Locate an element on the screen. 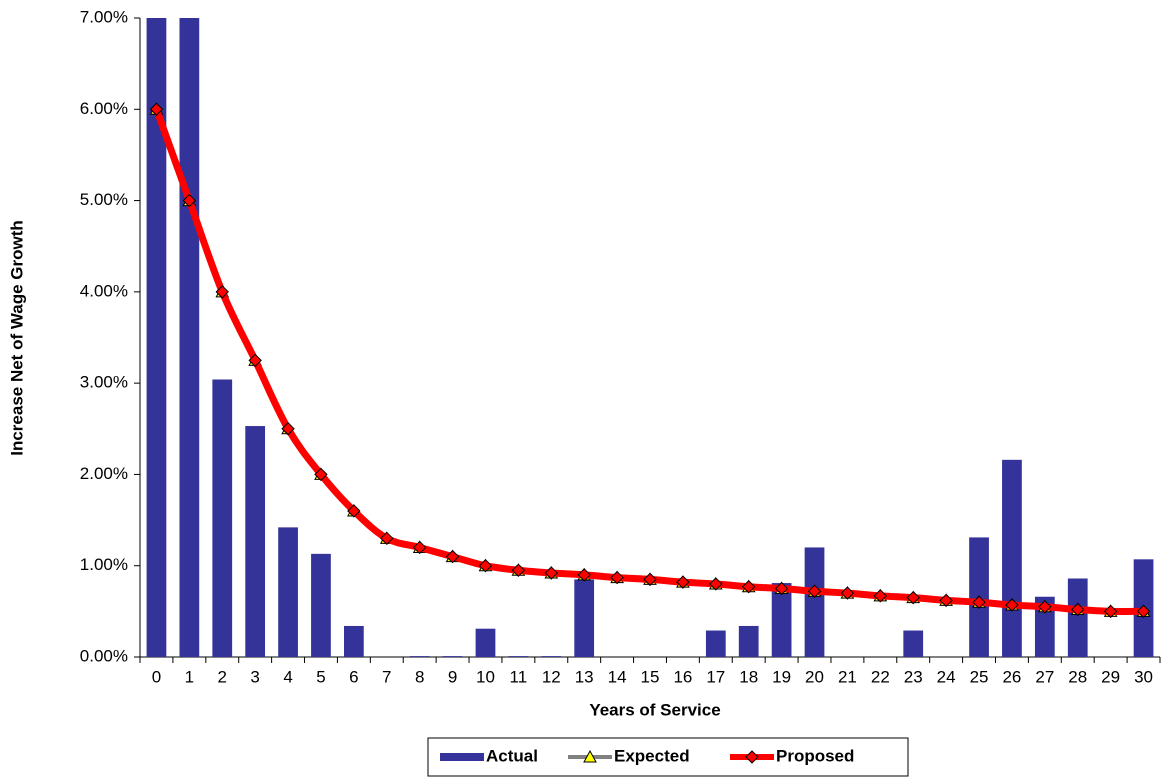 The height and width of the screenshot is (777, 1164). x-tick-label: 7 is located at coordinates (386, 676).